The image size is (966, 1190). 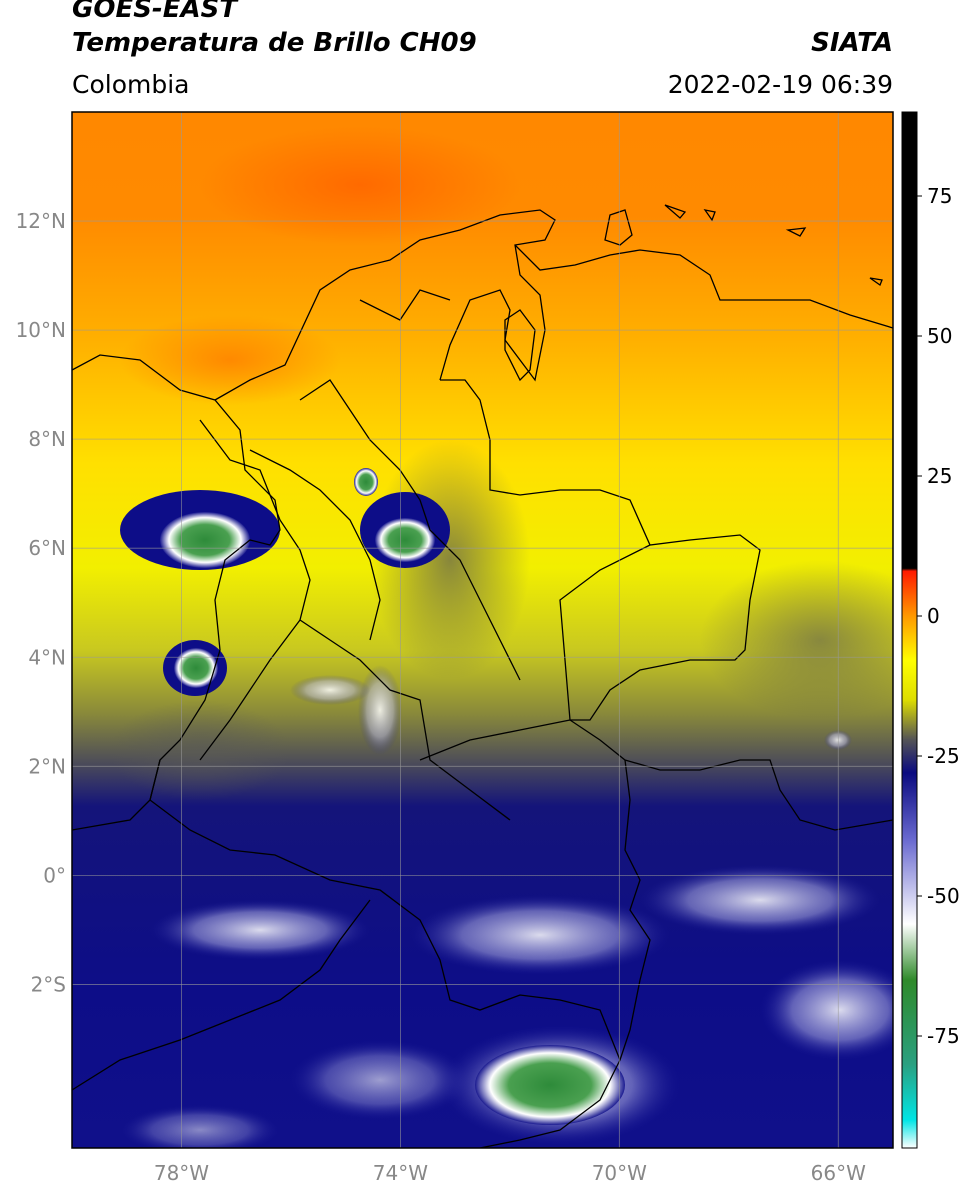 What do you see at coordinates (181, 1173) in the screenshot?
I see `lon-tick-label: 78°W` at bounding box center [181, 1173].